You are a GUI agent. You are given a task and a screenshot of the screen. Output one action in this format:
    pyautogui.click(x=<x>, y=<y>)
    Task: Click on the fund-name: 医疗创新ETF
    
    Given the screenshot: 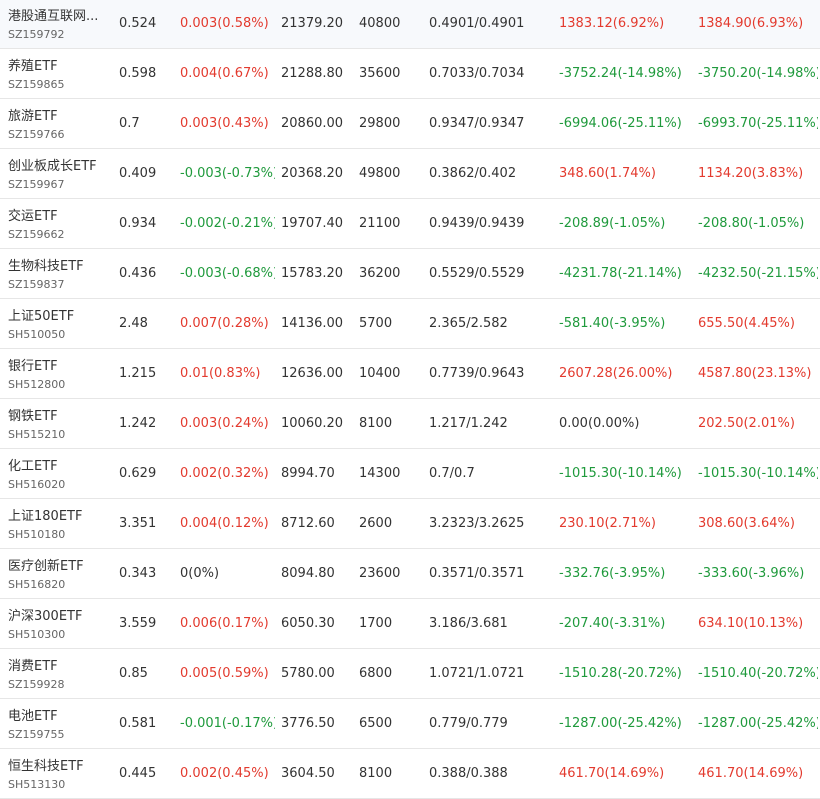 What is the action you would take?
    pyautogui.click(x=46, y=566)
    